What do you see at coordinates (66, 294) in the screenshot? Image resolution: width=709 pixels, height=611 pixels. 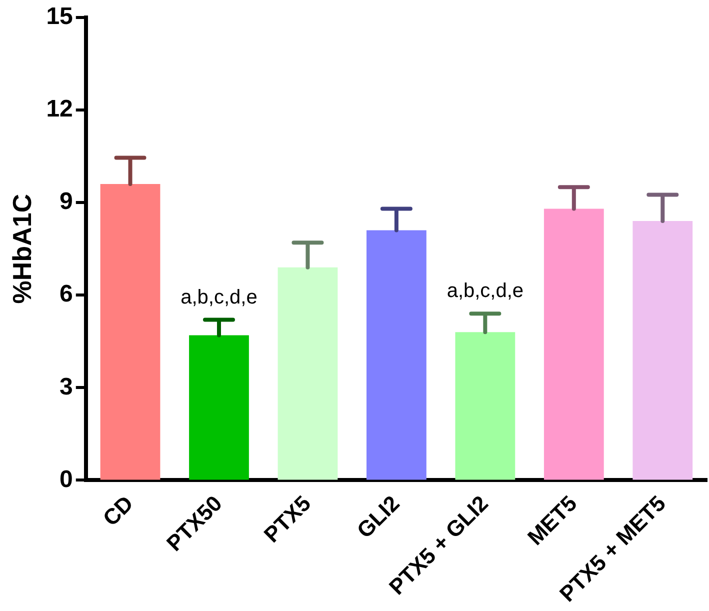 I see `y-tick-label: 6` at bounding box center [66, 294].